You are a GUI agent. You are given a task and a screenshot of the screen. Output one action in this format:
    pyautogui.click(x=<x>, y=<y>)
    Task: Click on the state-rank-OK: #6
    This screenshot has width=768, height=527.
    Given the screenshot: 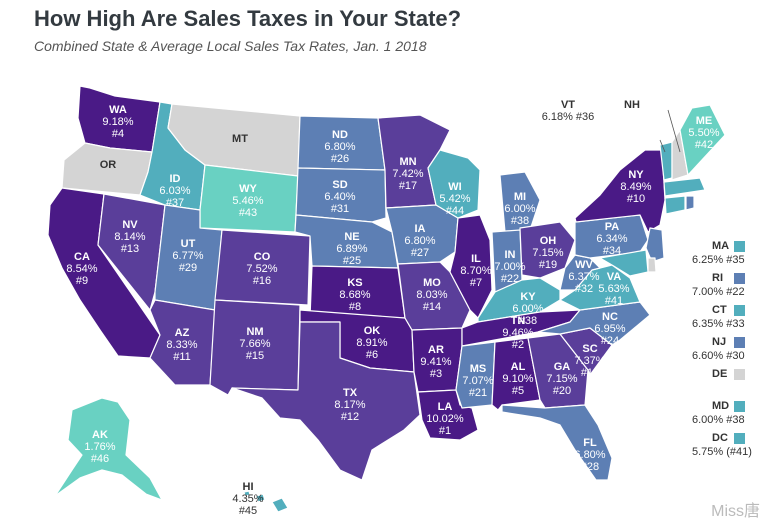 What is the action you would take?
    pyautogui.click(x=372, y=355)
    